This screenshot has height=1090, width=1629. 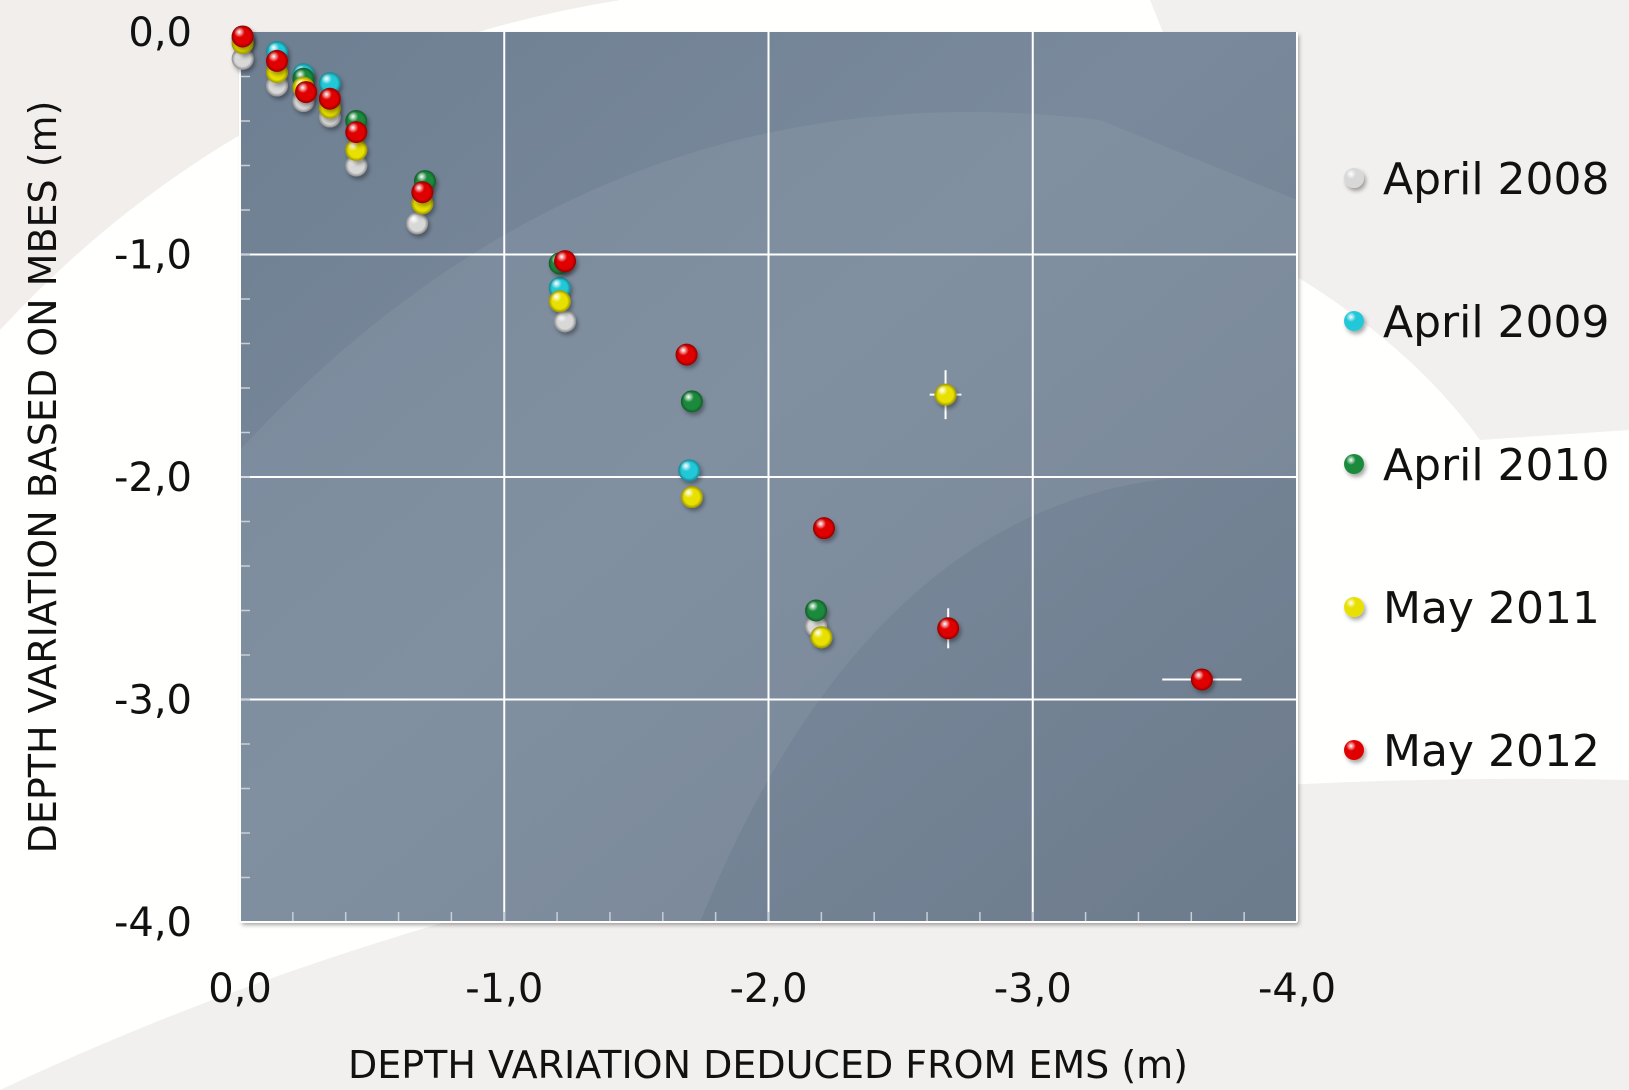 I want to click on y-tick-label: -4,0, so click(x=153, y=923).